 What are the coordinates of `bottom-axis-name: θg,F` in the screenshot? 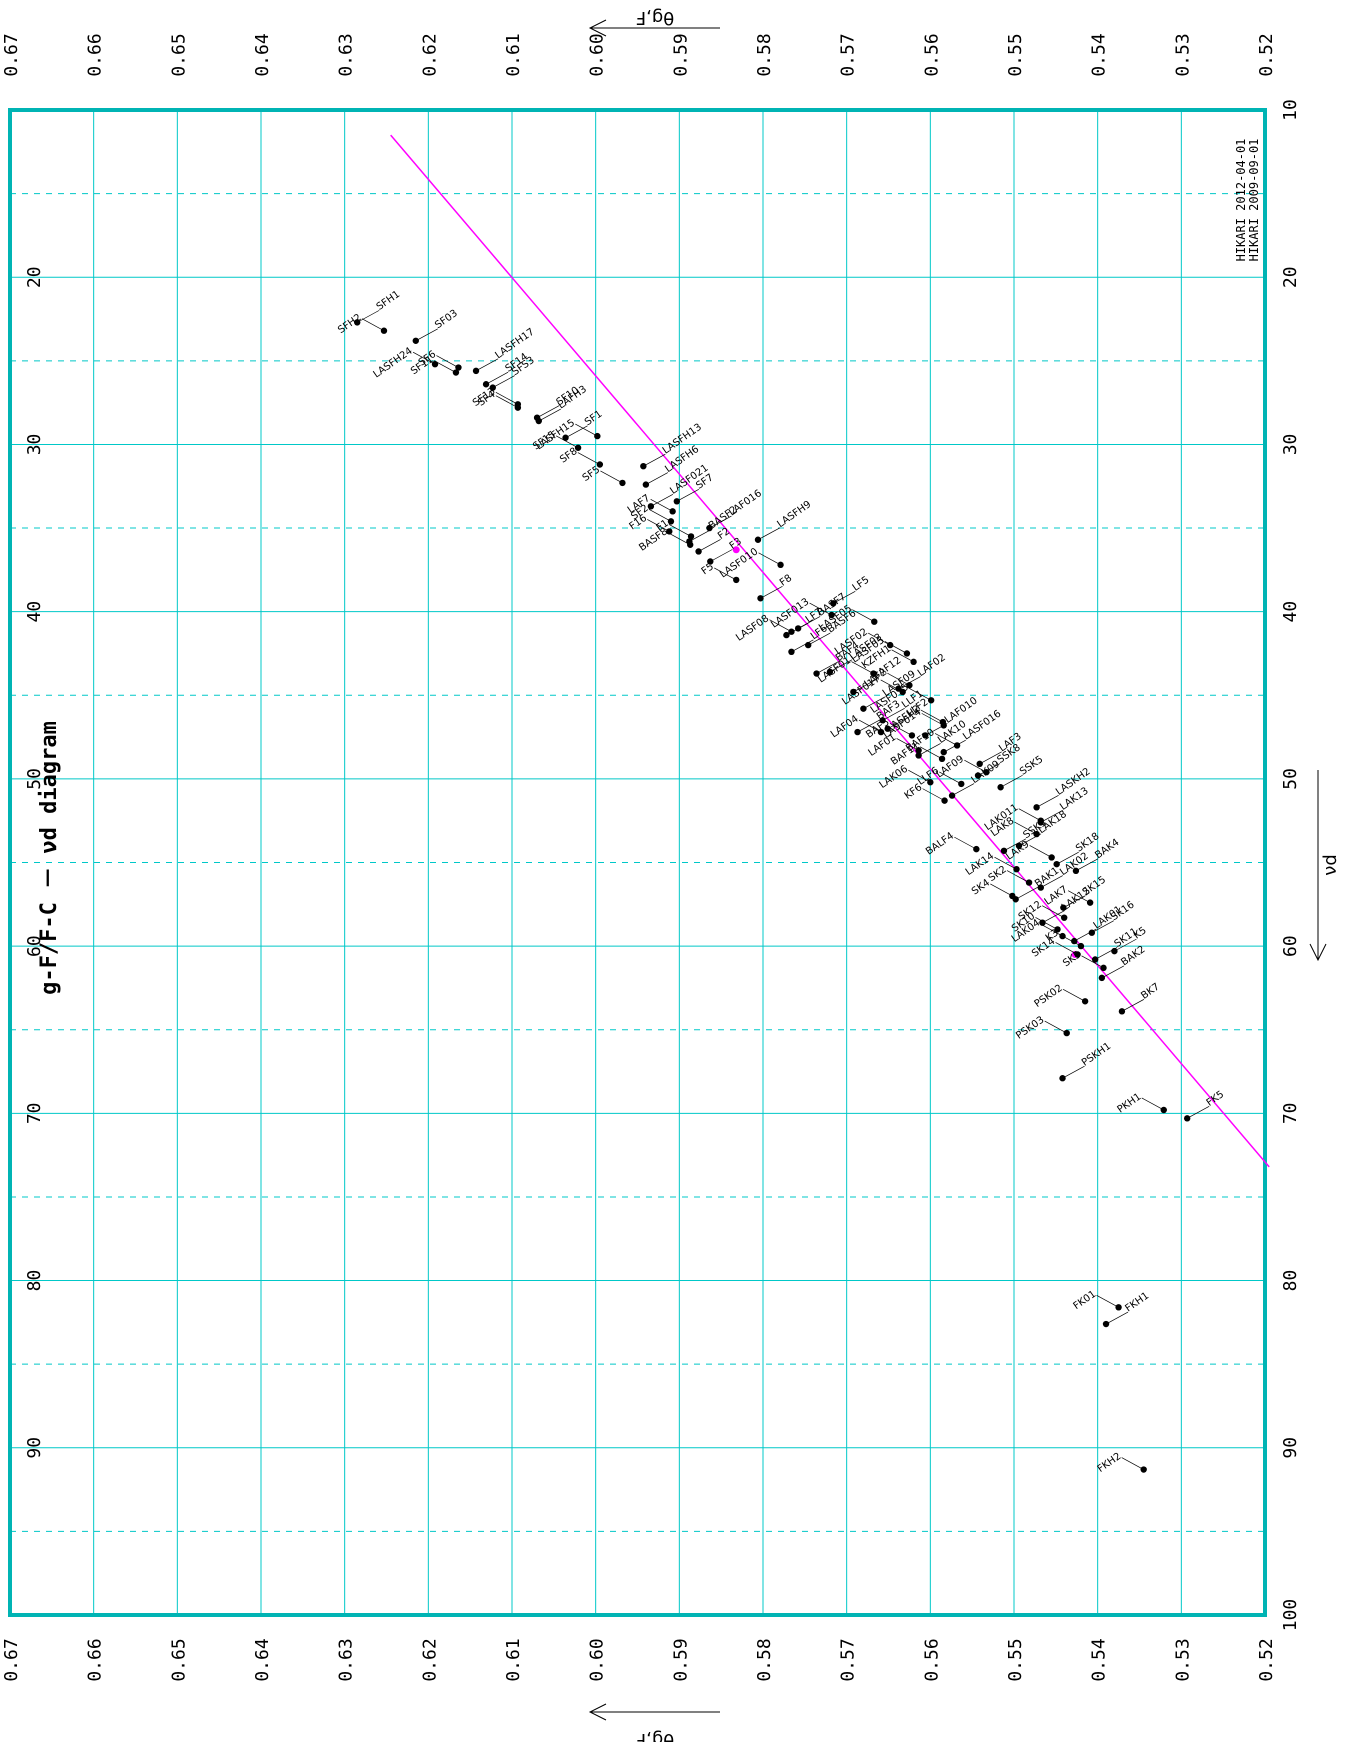 It's located at (654, 1722).